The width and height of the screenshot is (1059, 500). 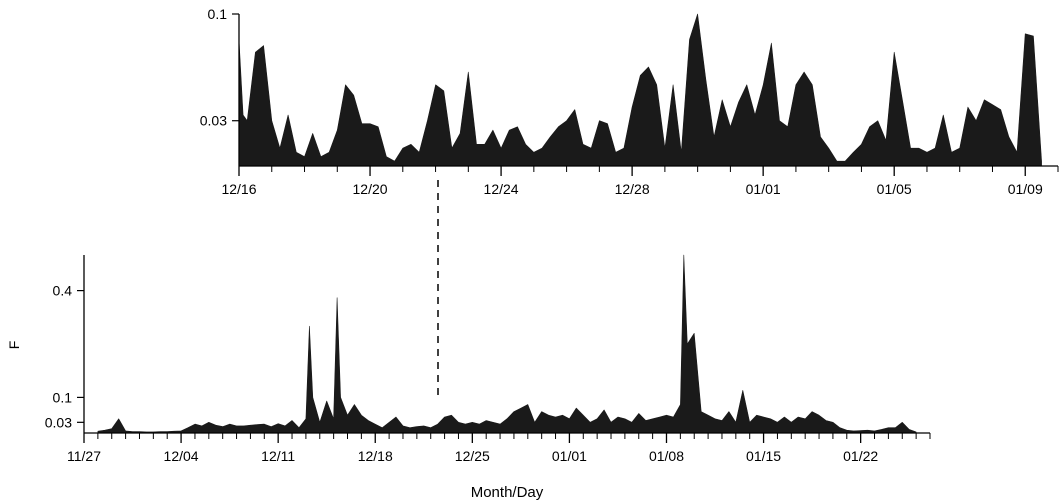 What do you see at coordinates (763, 456) in the screenshot?
I see `bottom-x-tick-label: 01/15` at bounding box center [763, 456].